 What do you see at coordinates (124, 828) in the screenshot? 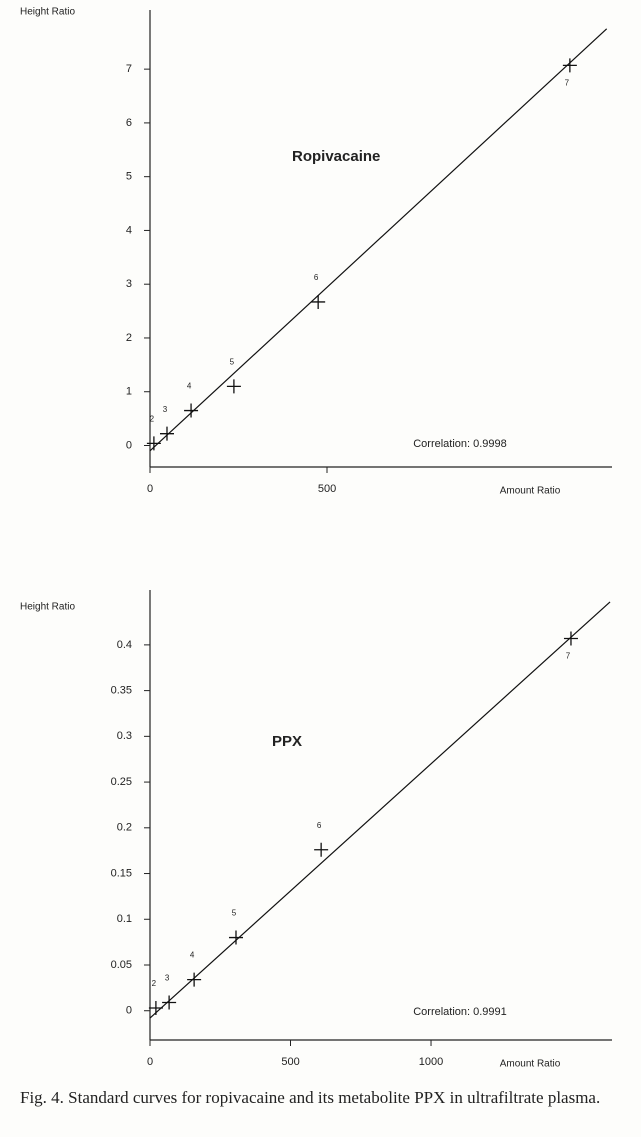
I see `y-tick-label: 0.2` at bounding box center [124, 828].